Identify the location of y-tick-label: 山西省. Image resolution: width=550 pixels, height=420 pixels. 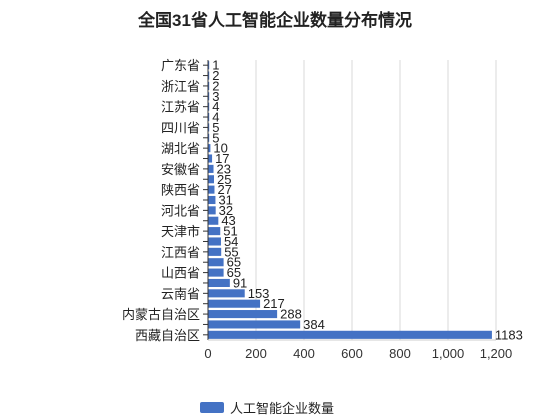
(180, 273).